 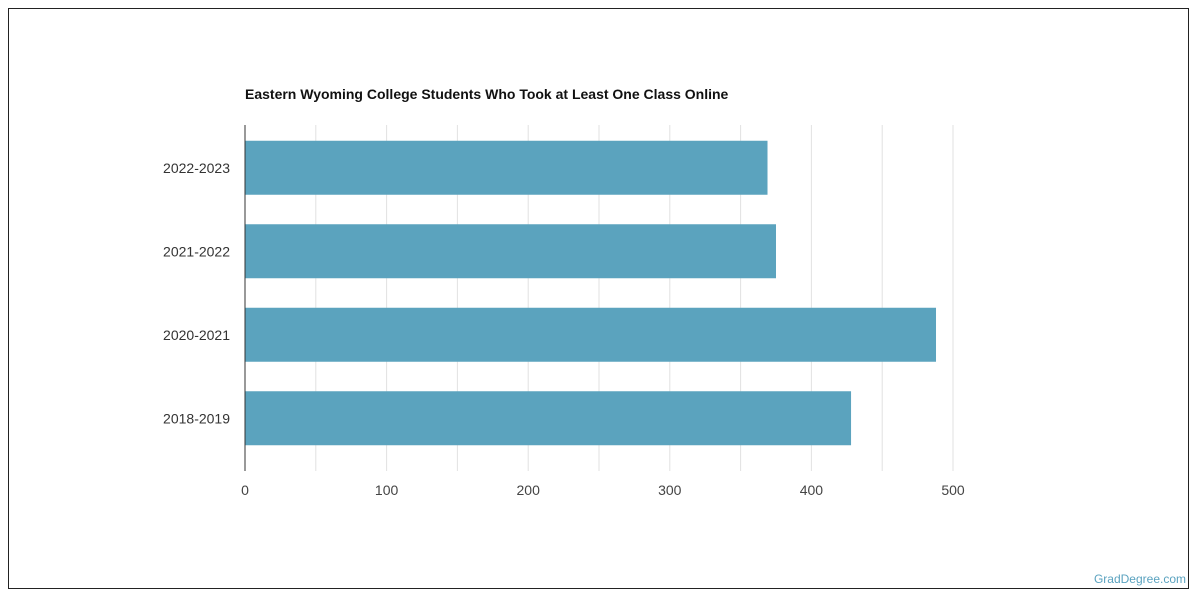 I want to click on category-label: 2018-2019, so click(x=196, y=418).